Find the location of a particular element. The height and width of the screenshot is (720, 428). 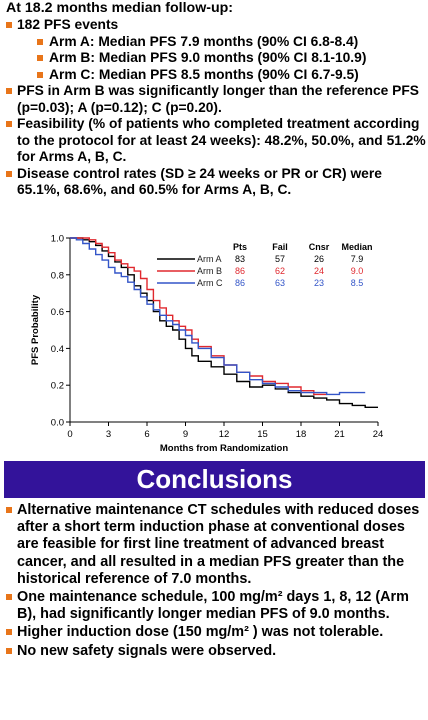

y-tick-label: 0.8 is located at coordinates (57, 275).